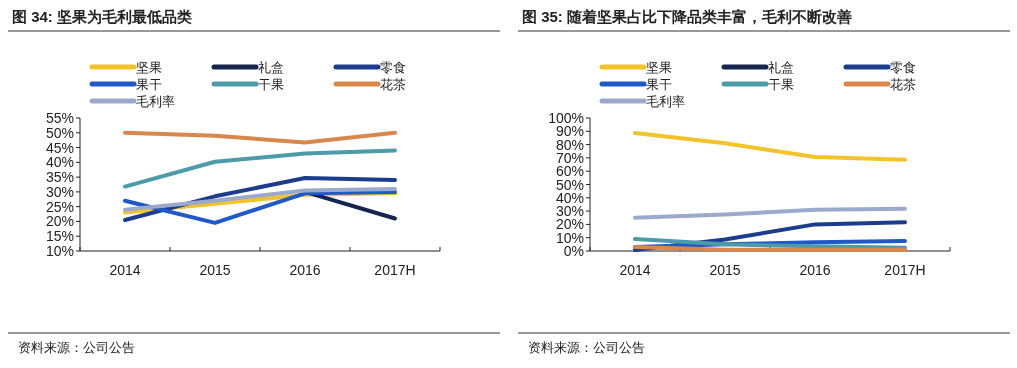 This screenshot has height=368, width=1017. I want to click on y-tick-label: 20%, so click(59, 221).